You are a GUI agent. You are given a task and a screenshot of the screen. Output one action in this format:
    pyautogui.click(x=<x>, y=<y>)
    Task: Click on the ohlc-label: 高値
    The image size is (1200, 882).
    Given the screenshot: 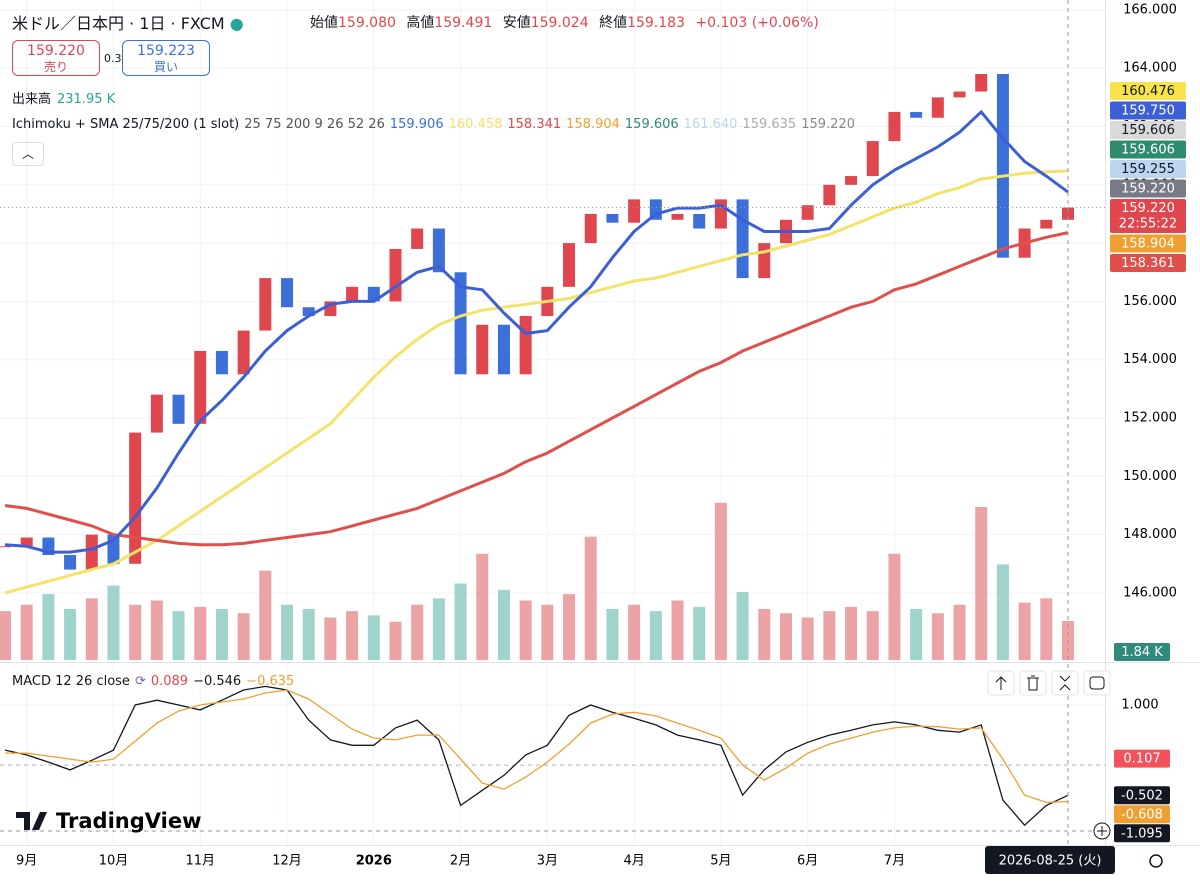 What is the action you would take?
    pyautogui.click(x=420, y=23)
    